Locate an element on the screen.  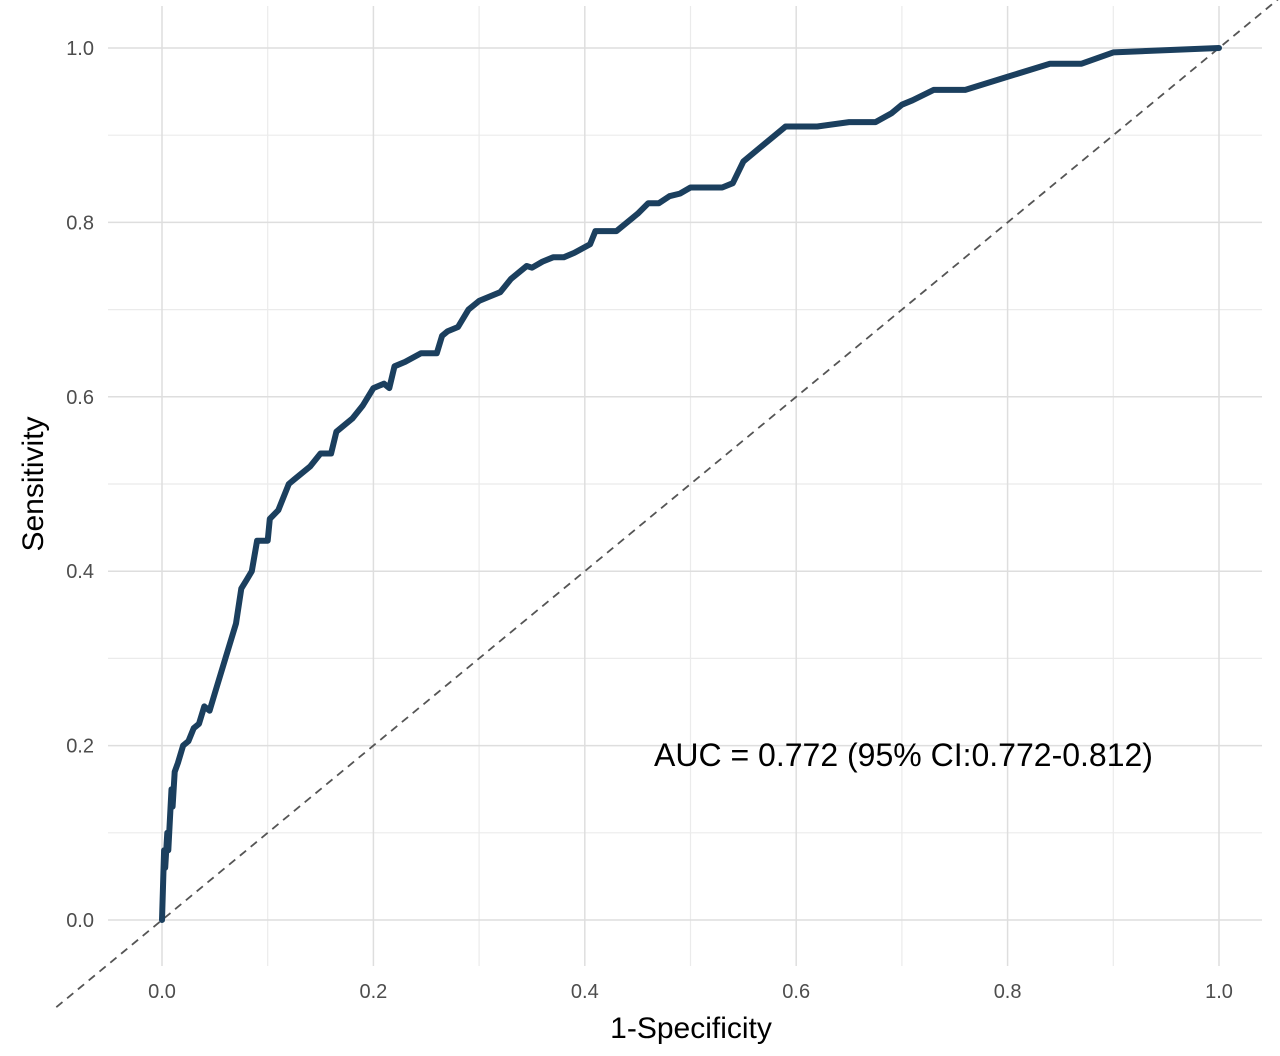
x-tick-label: 0.8 is located at coordinates (1008, 992).